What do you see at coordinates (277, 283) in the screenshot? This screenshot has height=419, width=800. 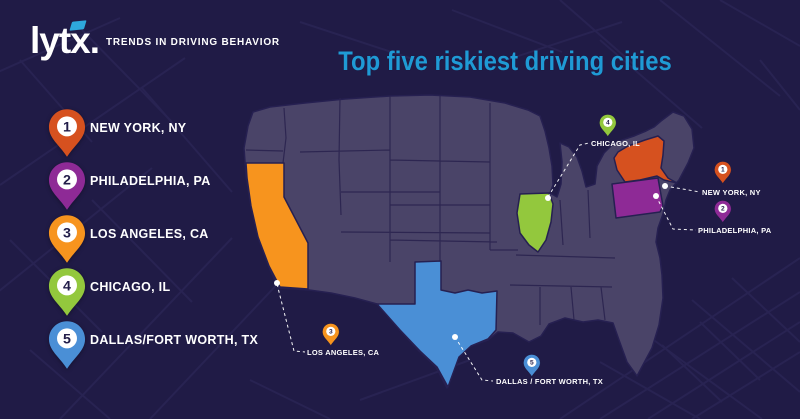 I see `city-dot-los-angeles` at bounding box center [277, 283].